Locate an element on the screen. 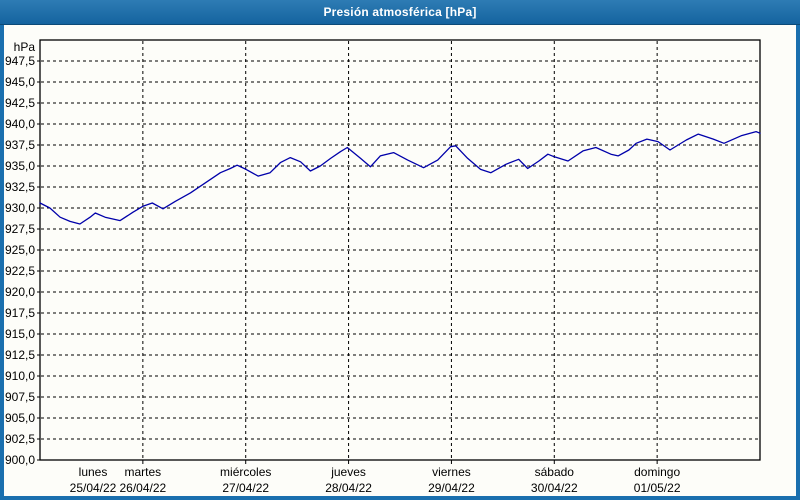 The image size is (800, 500). x-day-date-label: 25/04/22 is located at coordinates (93, 488).